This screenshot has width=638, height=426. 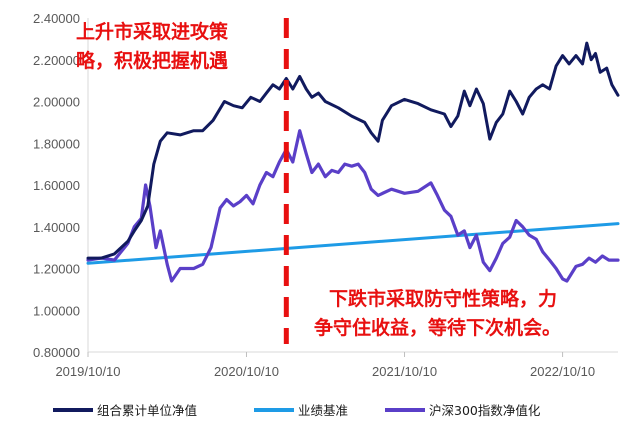 I want to click on legend-label-hs300: 沪深300指数净值化, so click(x=485, y=410).